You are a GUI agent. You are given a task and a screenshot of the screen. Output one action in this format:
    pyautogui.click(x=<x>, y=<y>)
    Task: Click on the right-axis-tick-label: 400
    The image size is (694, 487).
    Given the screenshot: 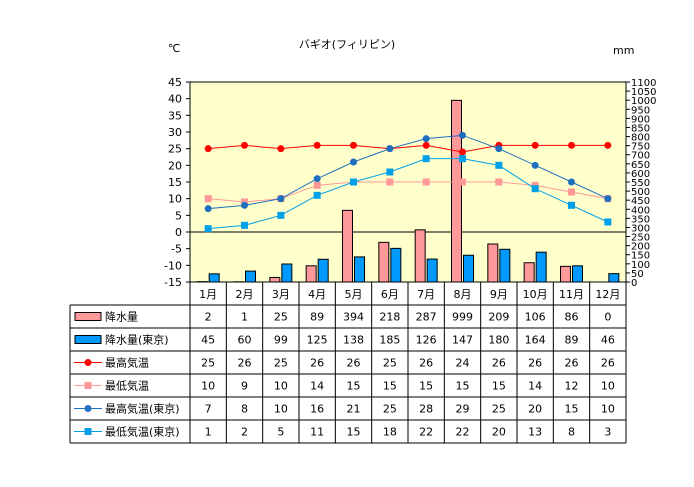 What is the action you would take?
    pyautogui.click(x=640, y=210)
    